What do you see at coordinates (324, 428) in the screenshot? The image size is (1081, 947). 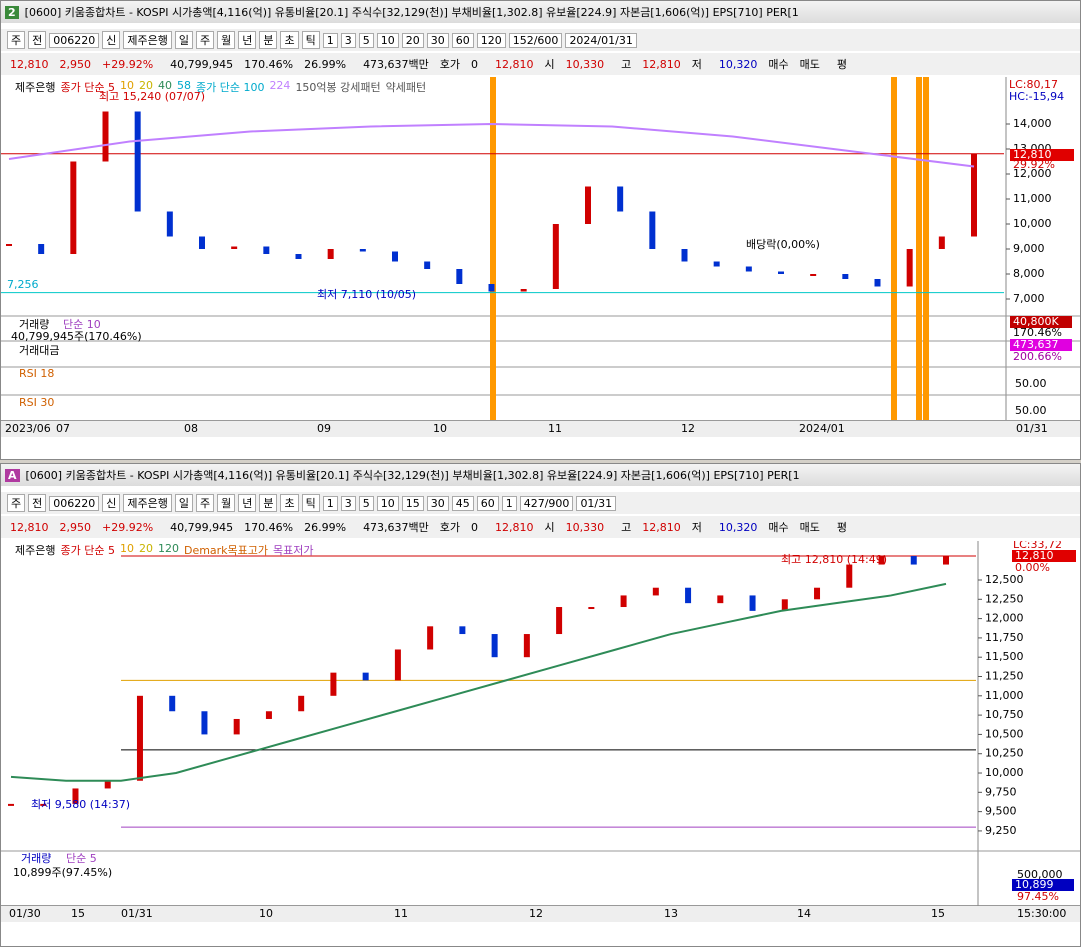 I see `date-label: 09` at bounding box center [324, 428].